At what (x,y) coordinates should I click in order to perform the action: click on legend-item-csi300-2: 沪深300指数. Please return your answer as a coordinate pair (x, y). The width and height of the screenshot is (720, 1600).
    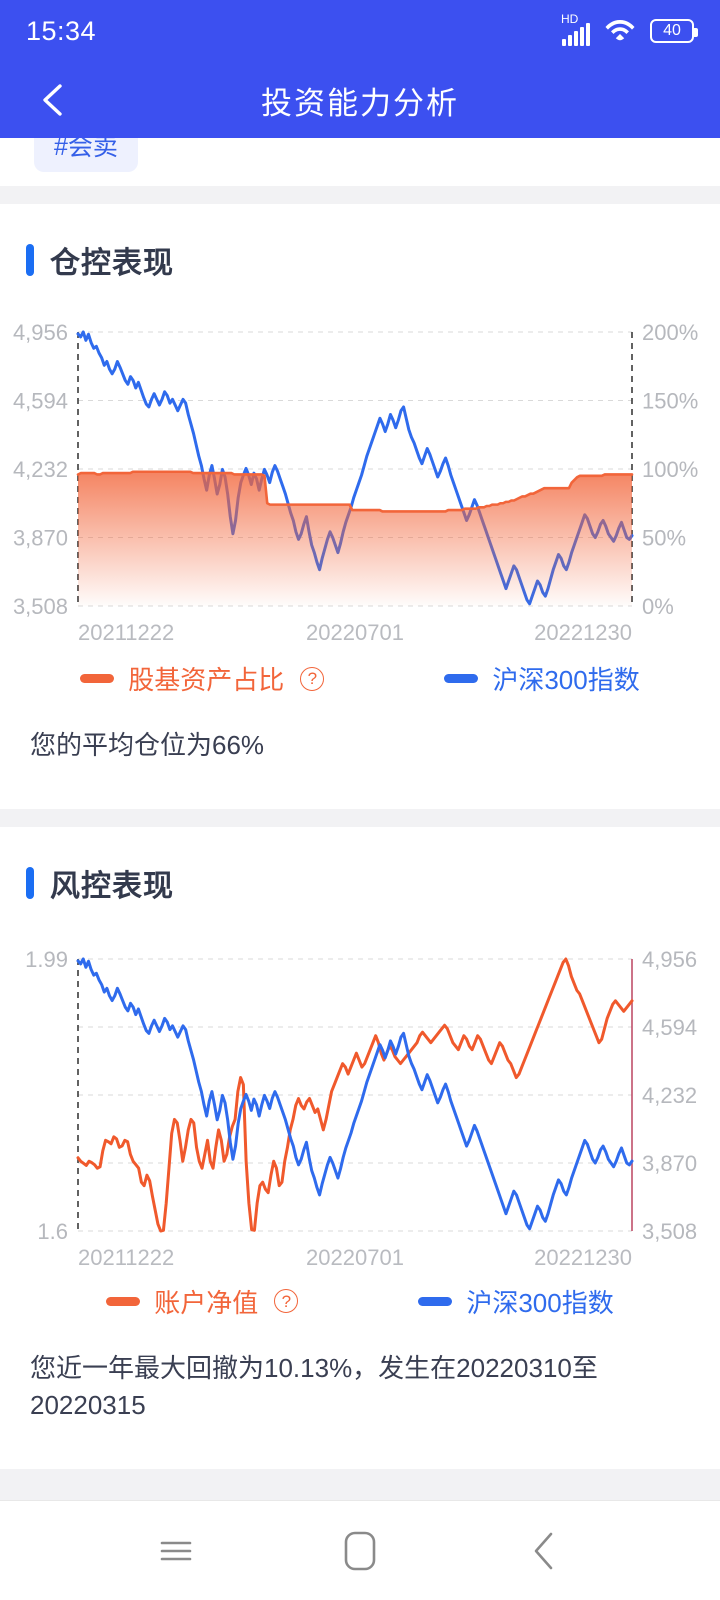
    Looking at the image, I should click on (516, 1301).